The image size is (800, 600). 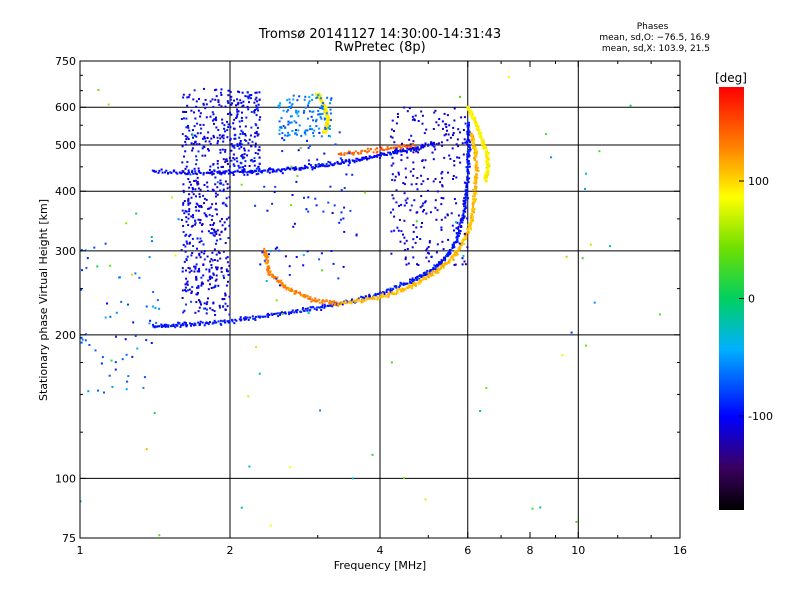 I want to click on y-tick-label: 500, so click(x=65, y=145).